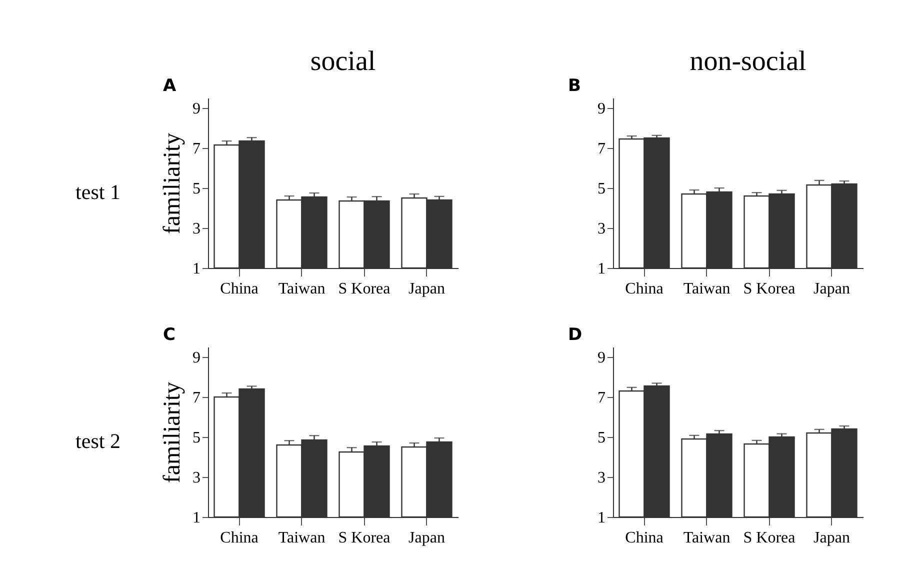 The height and width of the screenshot is (575, 902). What do you see at coordinates (170, 86) in the screenshot?
I see `chart-title: A` at bounding box center [170, 86].